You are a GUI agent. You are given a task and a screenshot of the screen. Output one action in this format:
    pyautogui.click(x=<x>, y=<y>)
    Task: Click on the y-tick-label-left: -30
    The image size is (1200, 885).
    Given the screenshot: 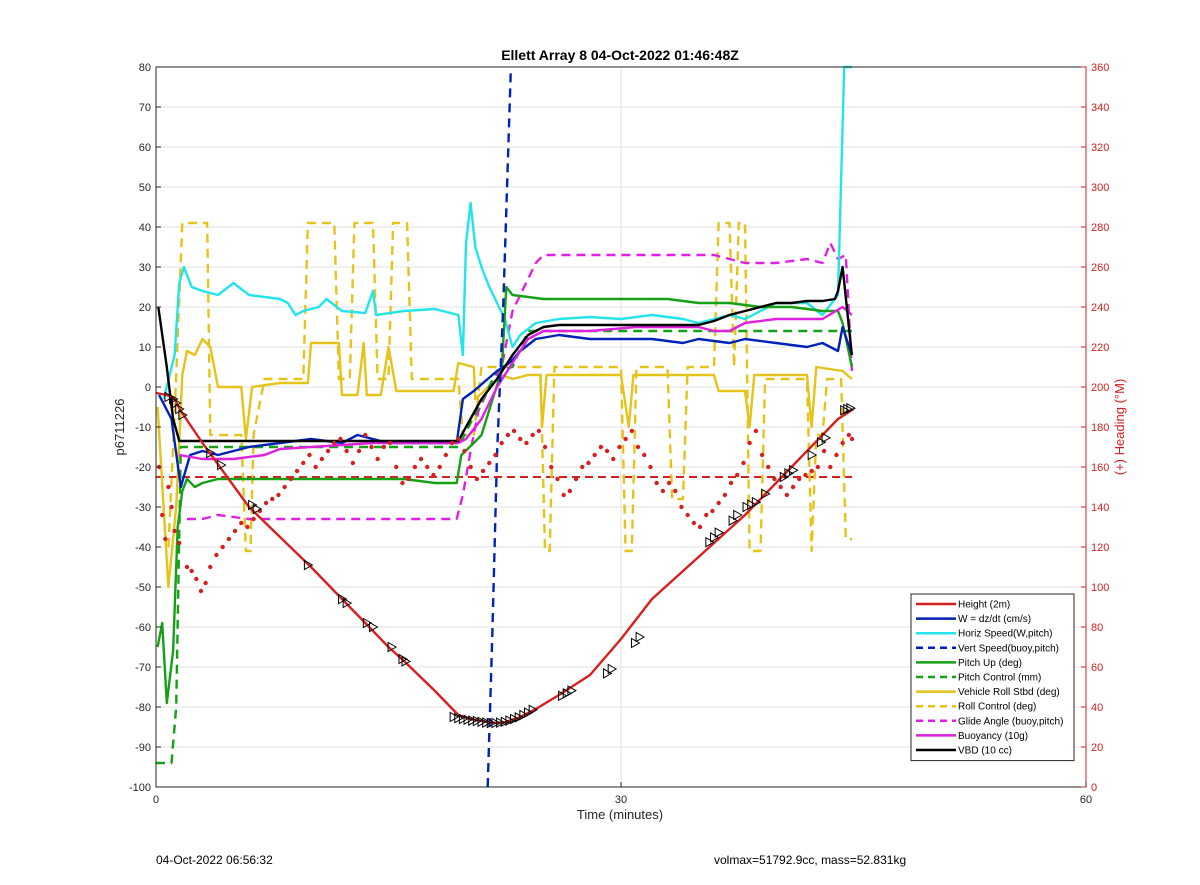 What is the action you would take?
    pyautogui.click(x=143, y=508)
    